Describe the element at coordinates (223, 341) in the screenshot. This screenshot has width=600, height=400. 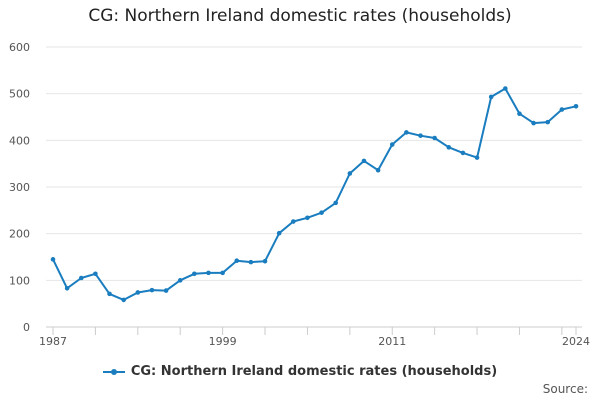
I see `x-tick-label: 1999` at that location.